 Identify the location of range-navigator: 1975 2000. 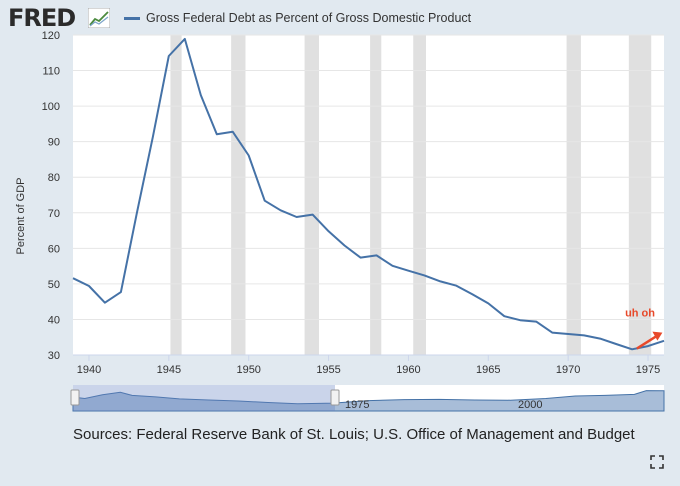
(367, 398).